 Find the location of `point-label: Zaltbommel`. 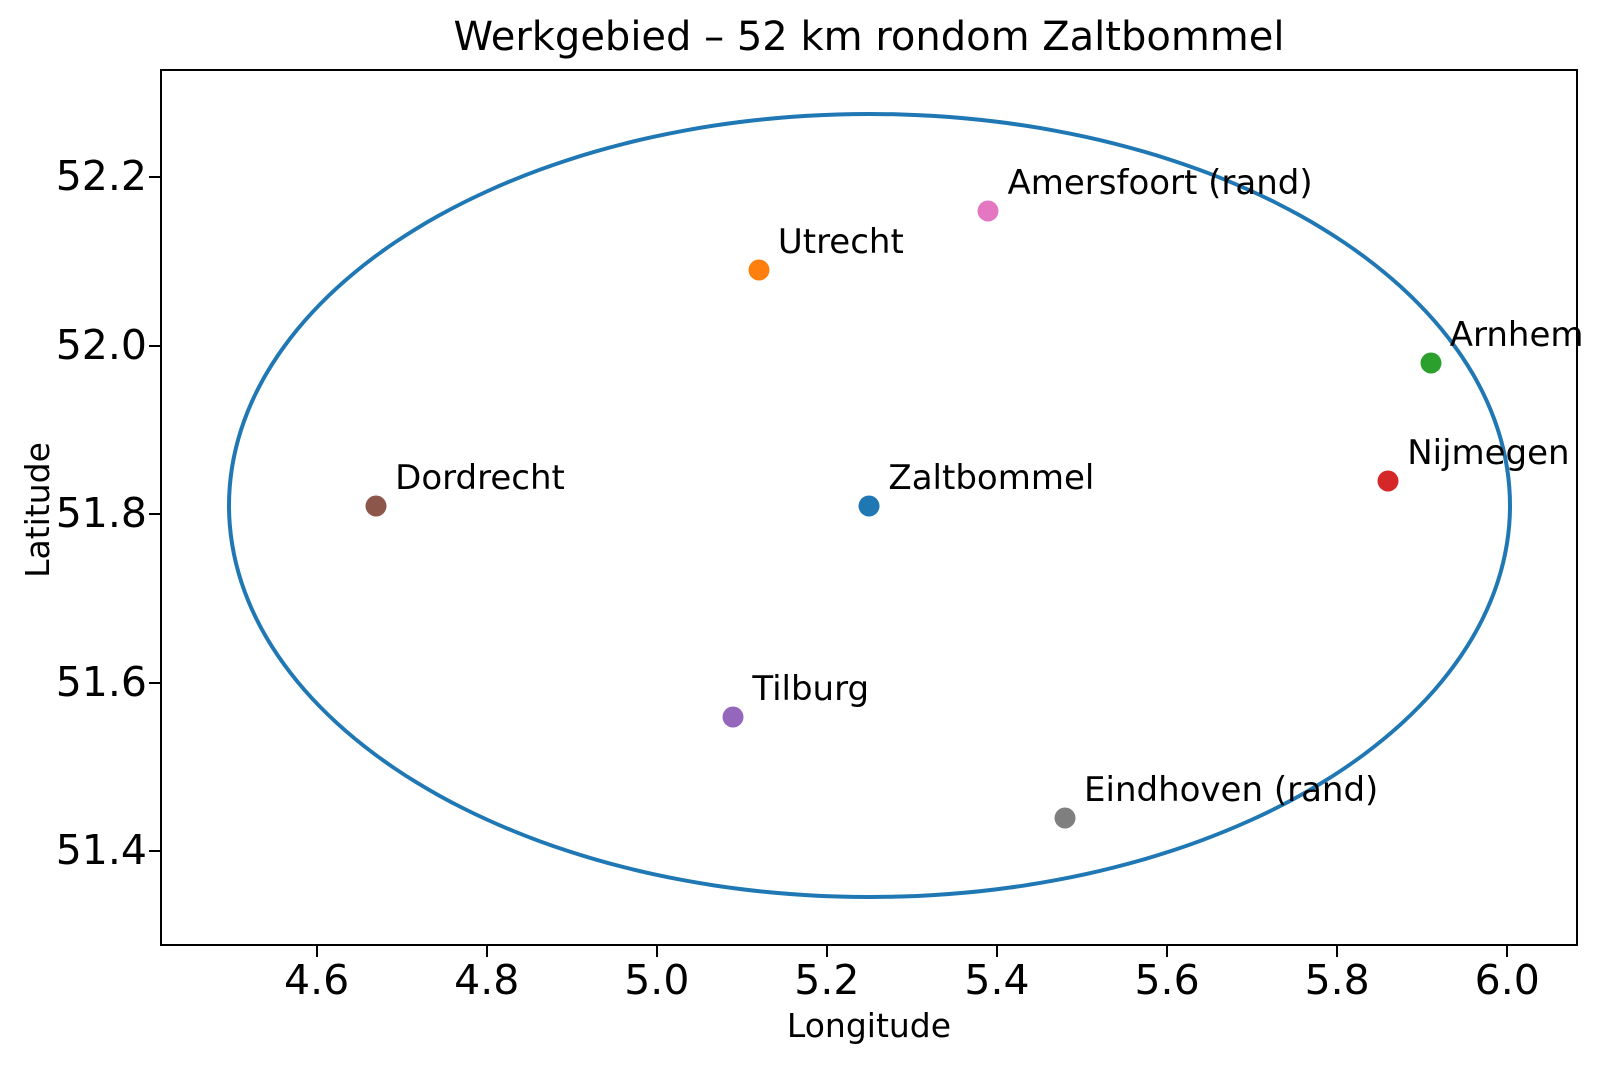

point-label: Zaltbommel is located at coordinates (991, 477).